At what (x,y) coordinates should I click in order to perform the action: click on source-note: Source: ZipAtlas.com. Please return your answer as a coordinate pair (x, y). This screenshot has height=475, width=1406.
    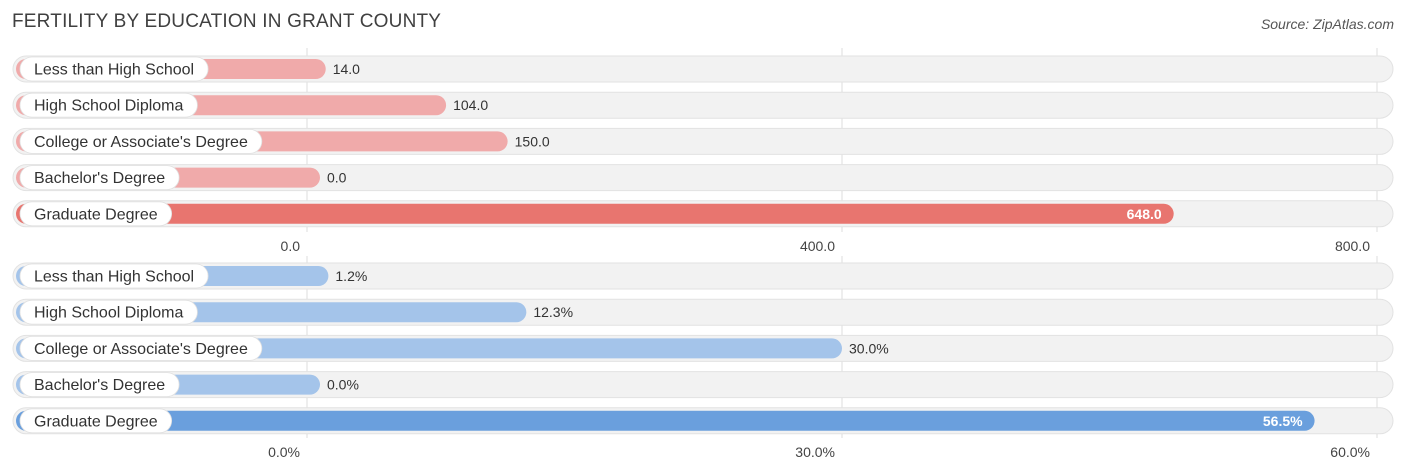
    Looking at the image, I should click on (1327, 24).